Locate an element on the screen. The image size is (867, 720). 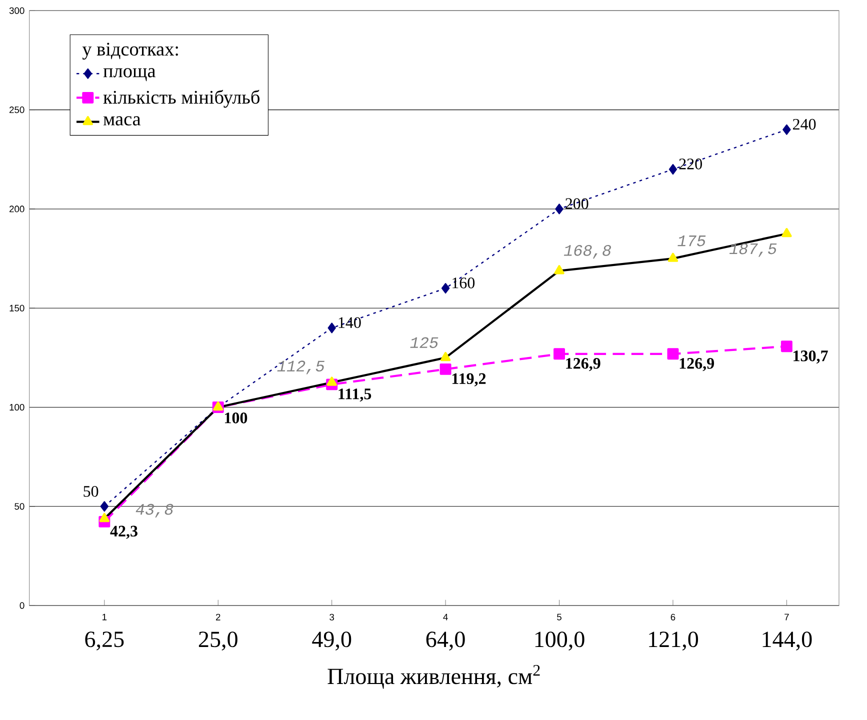
text: 2 is located at coordinates (218, 617).